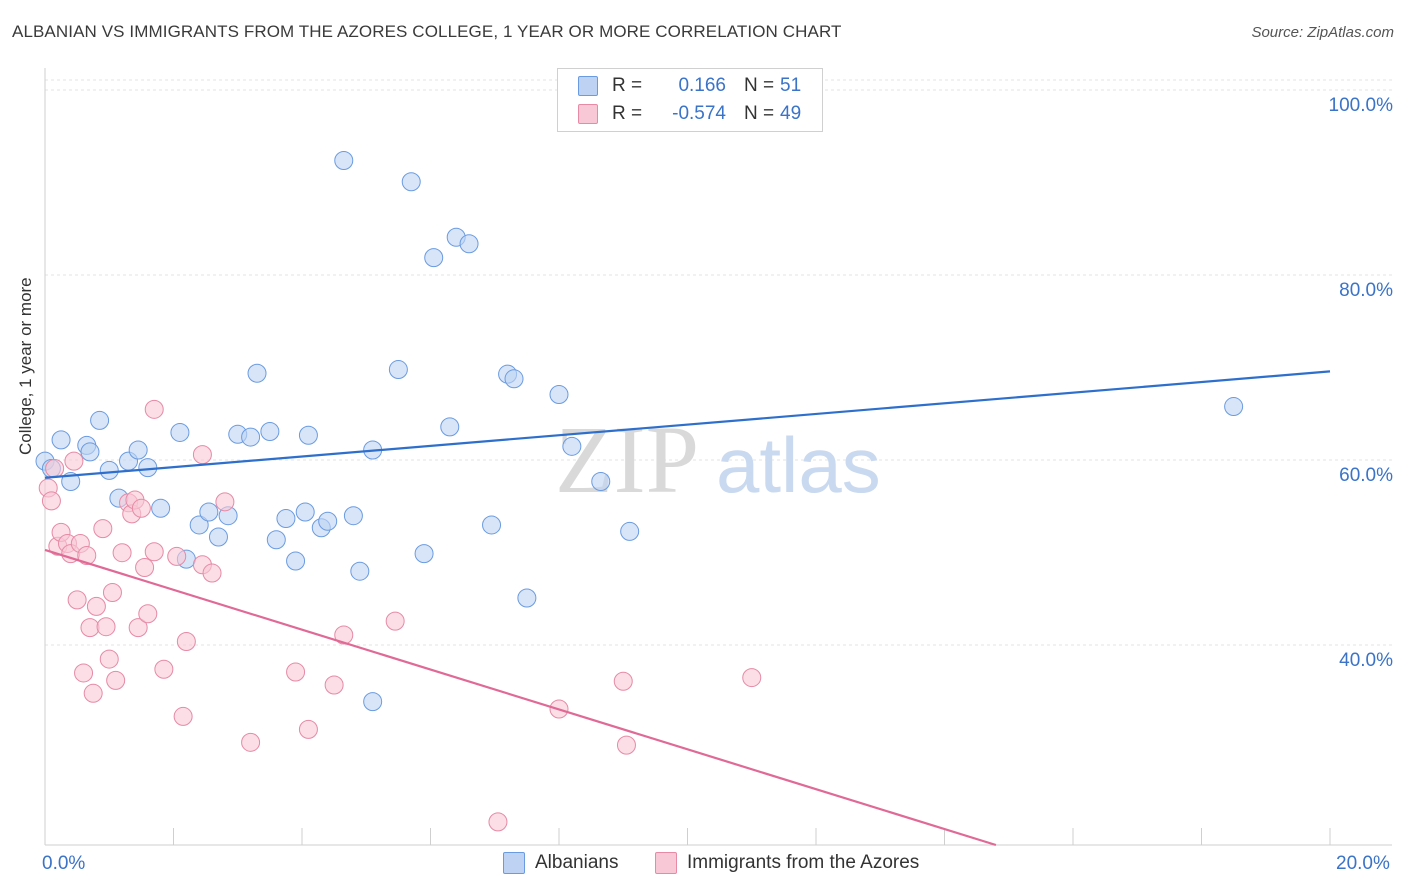 Image resolution: width=1406 pixels, height=892 pixels. I want to click on watermark-zip: ZIP, so click(627, 459).